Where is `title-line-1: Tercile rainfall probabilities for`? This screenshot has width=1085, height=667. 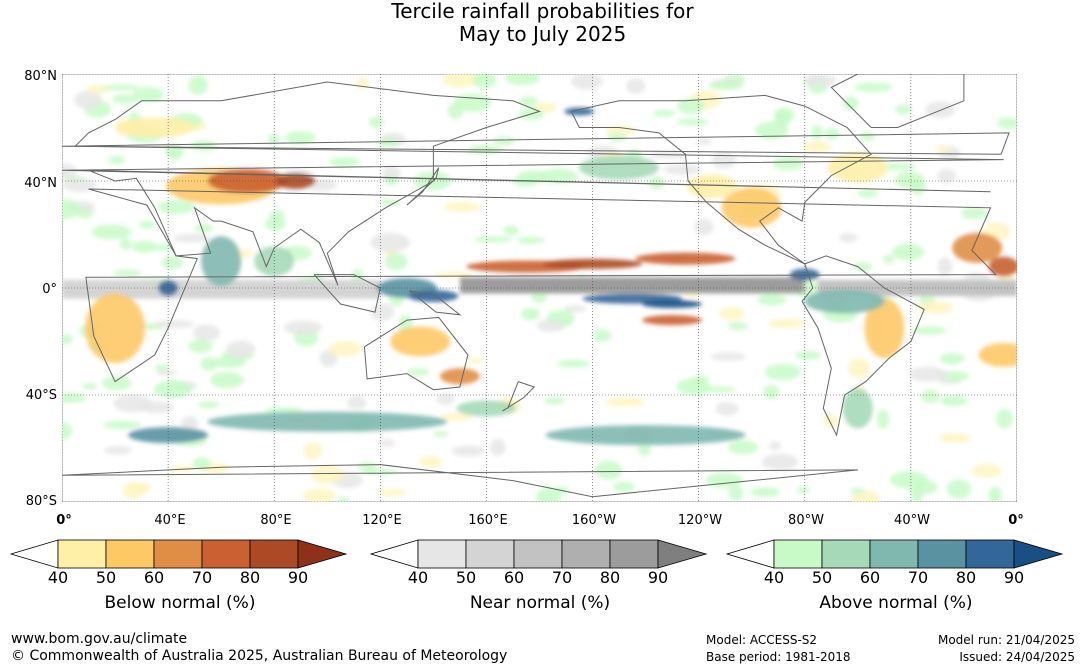 title-line-1: Tercile rainfall probabilities for is located at coordinates (542, 11).